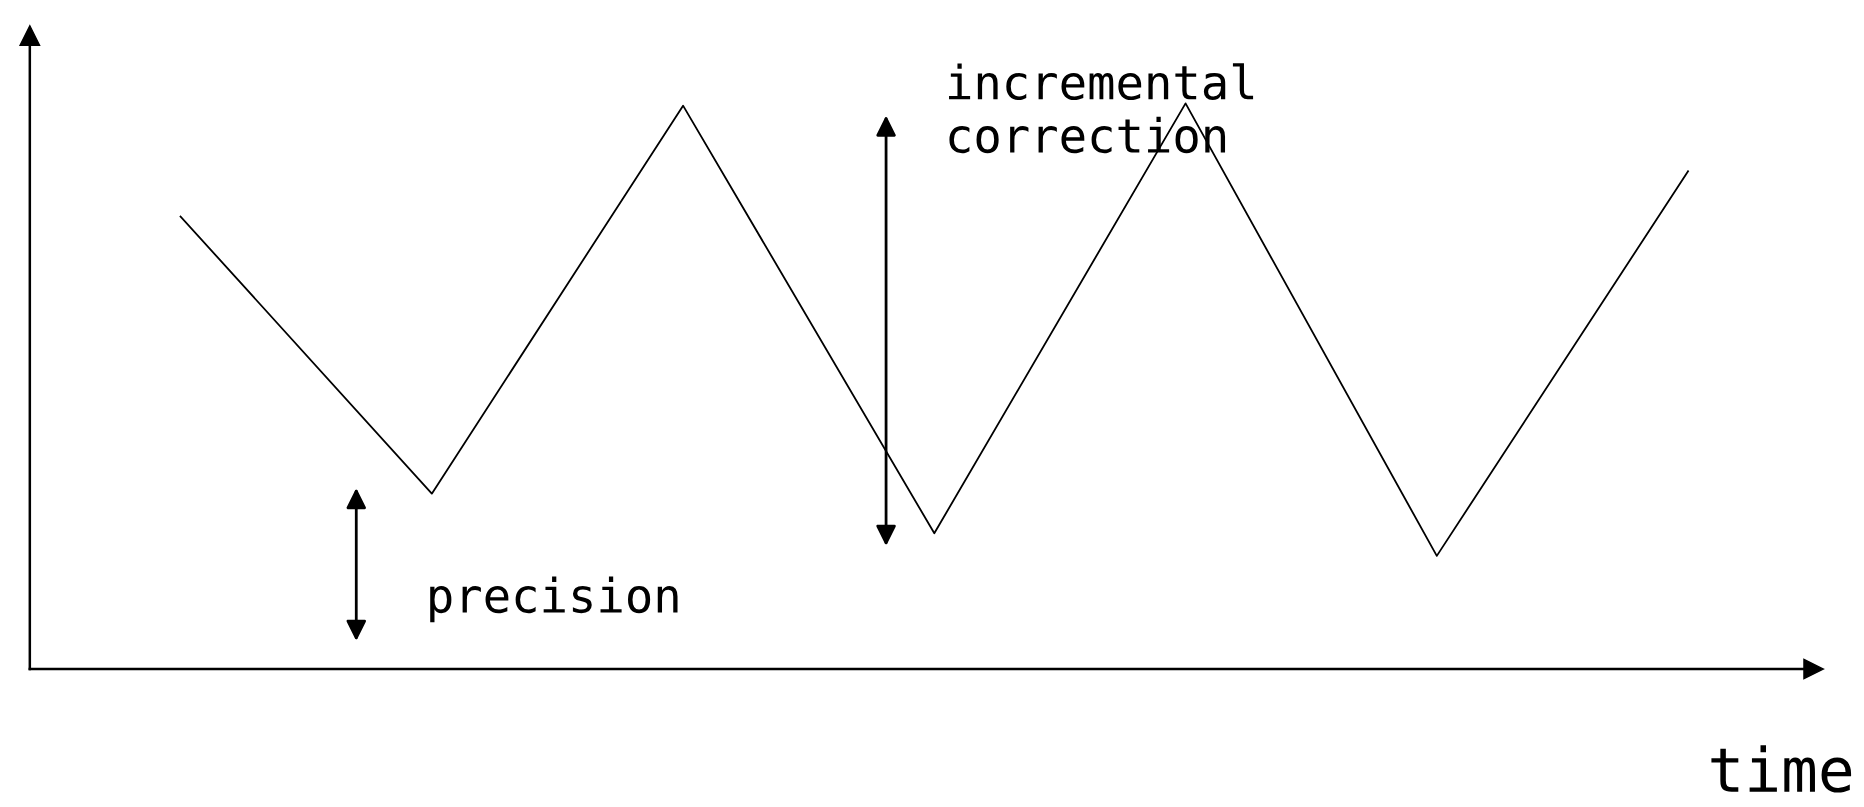  Describe the element at coordinates (1781, 769) in the screenshot. I see `x-axis-title: time` at that location.